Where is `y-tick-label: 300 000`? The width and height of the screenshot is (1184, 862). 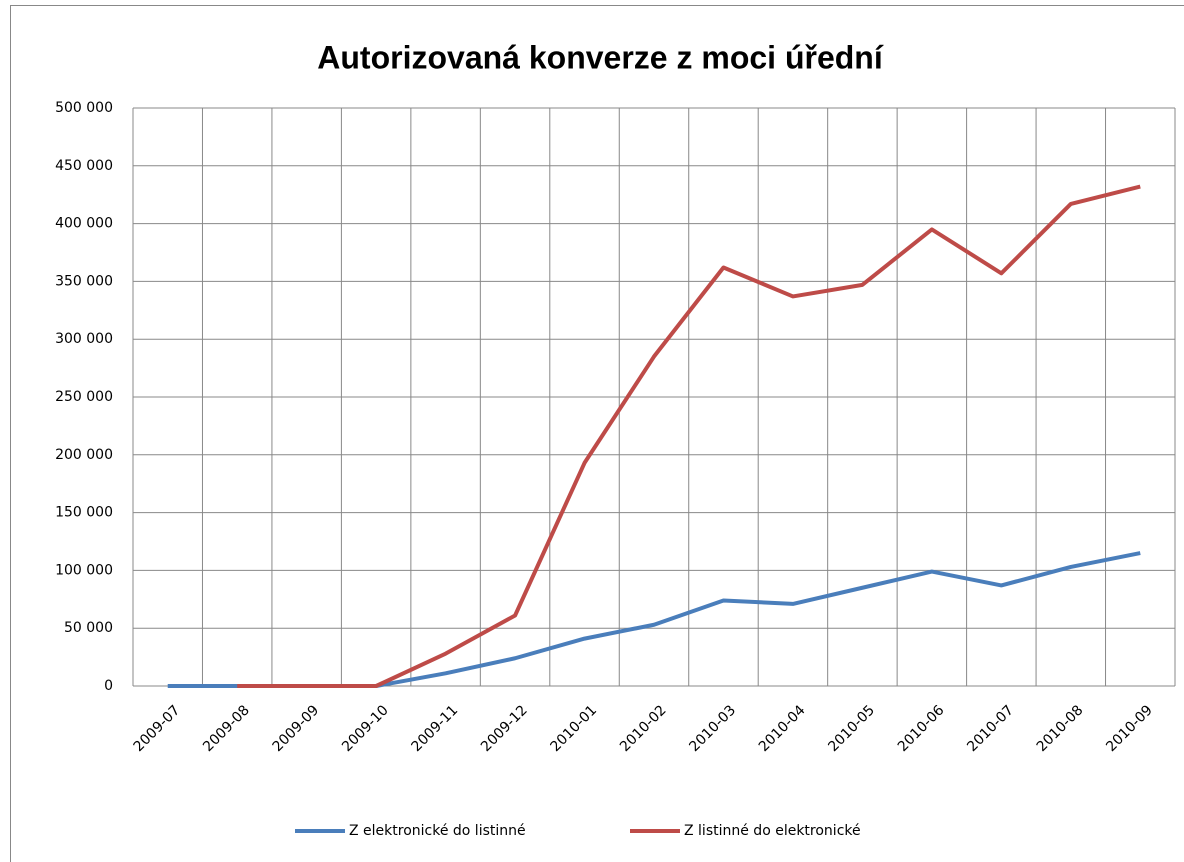 y-tick-label: 300 000 is located at coordinates (84, 339).